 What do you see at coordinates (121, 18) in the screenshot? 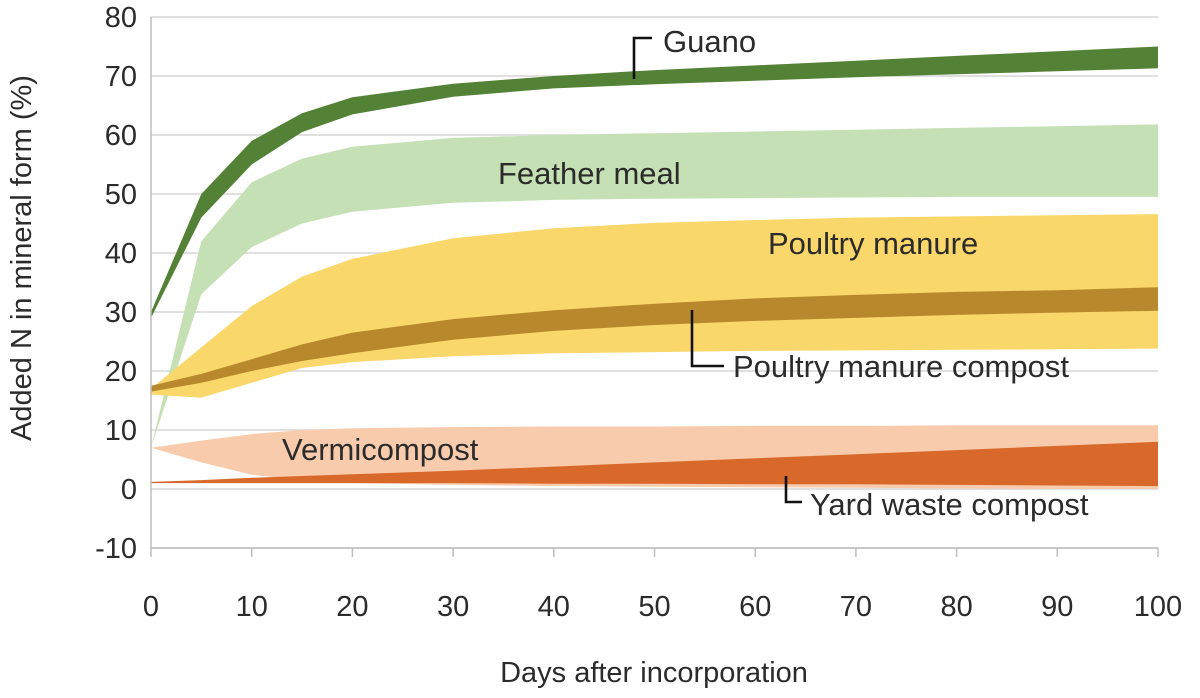
I see `y-tick-label: 80` at bounding box center [121, 18].